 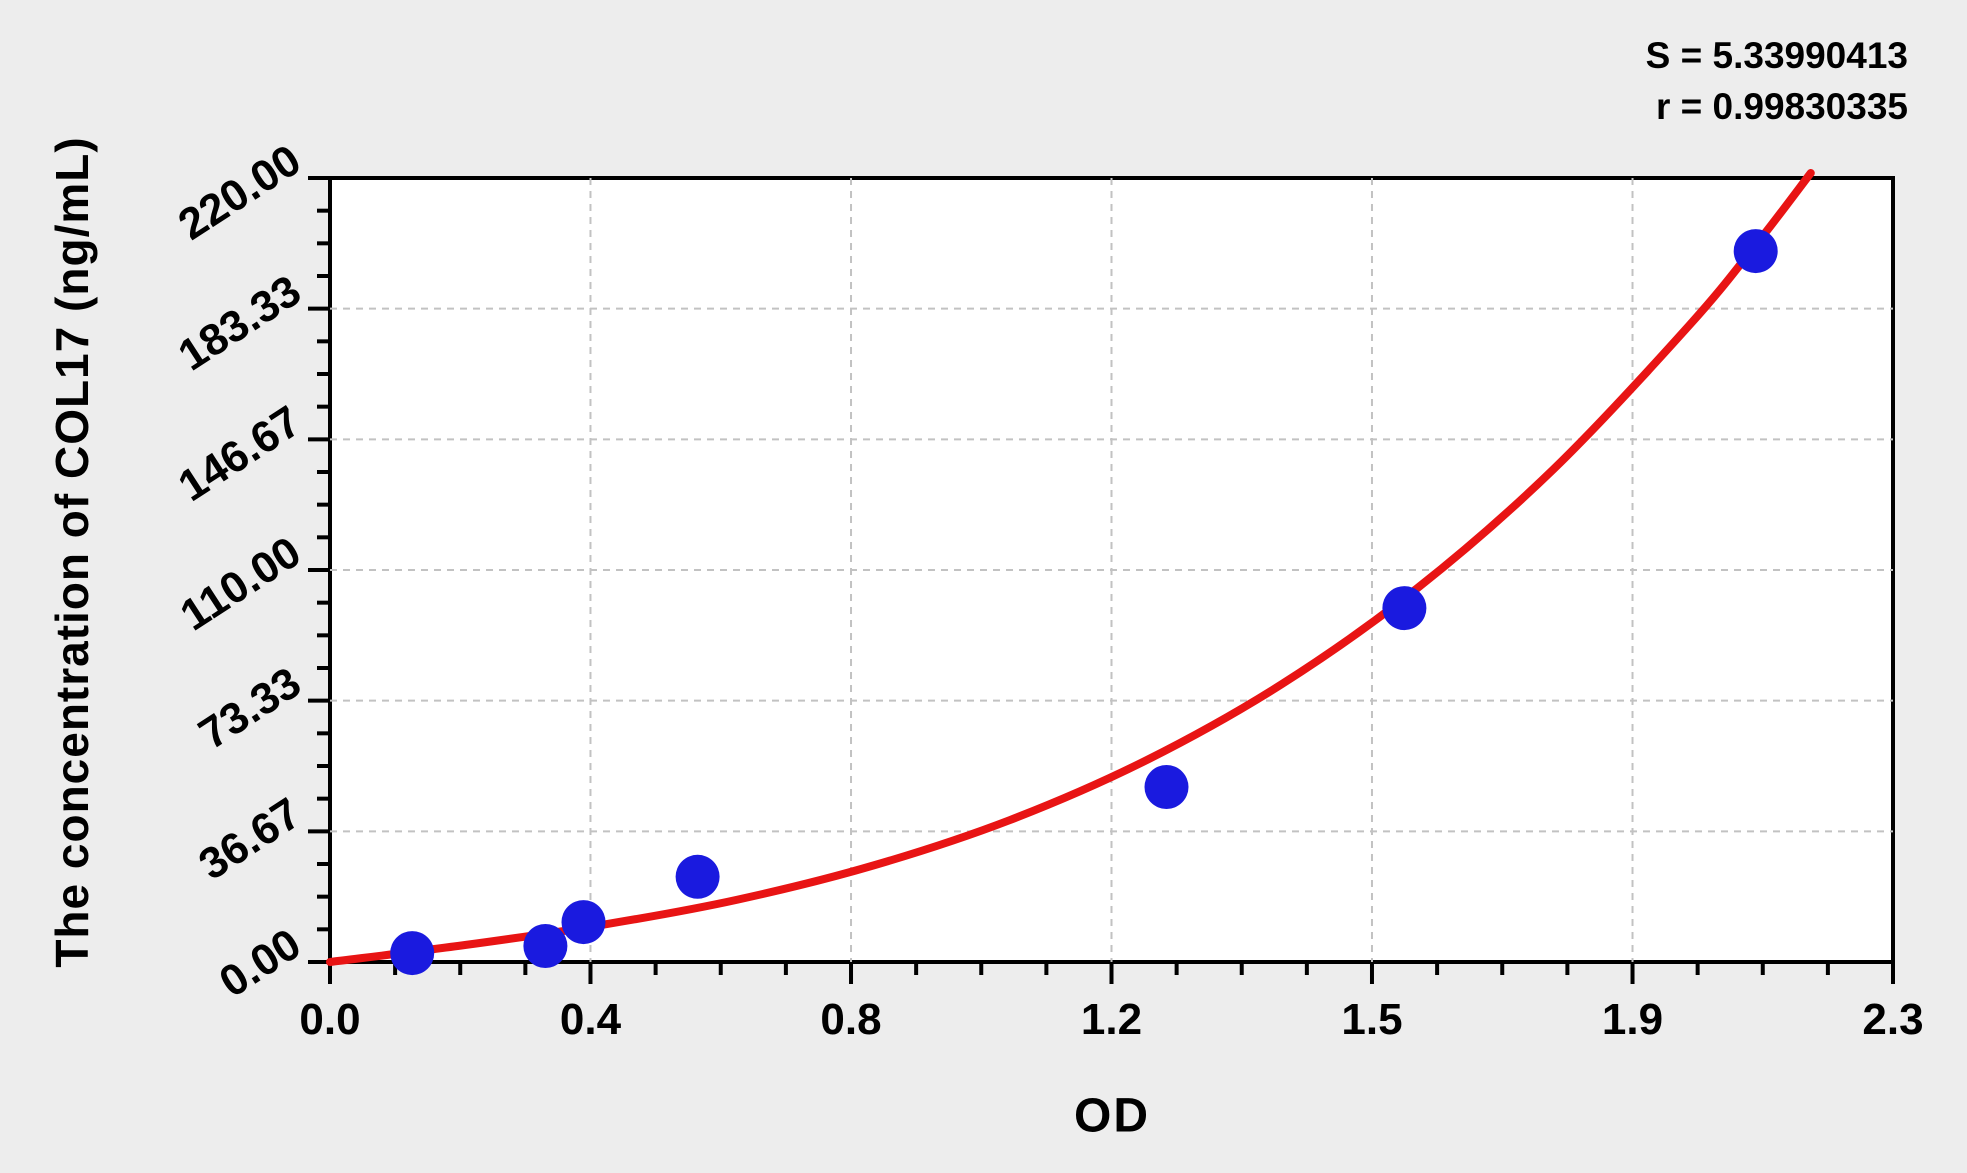 I want to click on stats-annotation: S = 5.33990413 r = 0.99830335, so click(x=1777, y=81).